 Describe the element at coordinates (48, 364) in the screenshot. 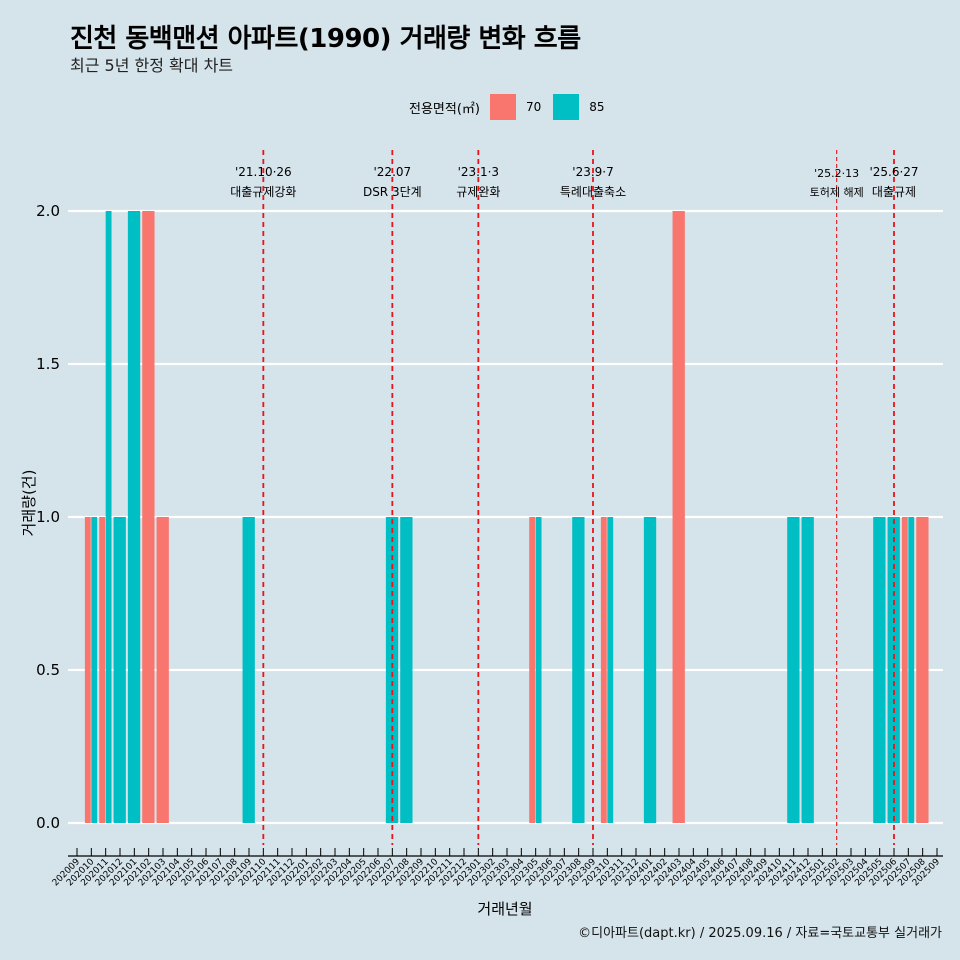

I see `y-tick-label: 1.5` at that location.